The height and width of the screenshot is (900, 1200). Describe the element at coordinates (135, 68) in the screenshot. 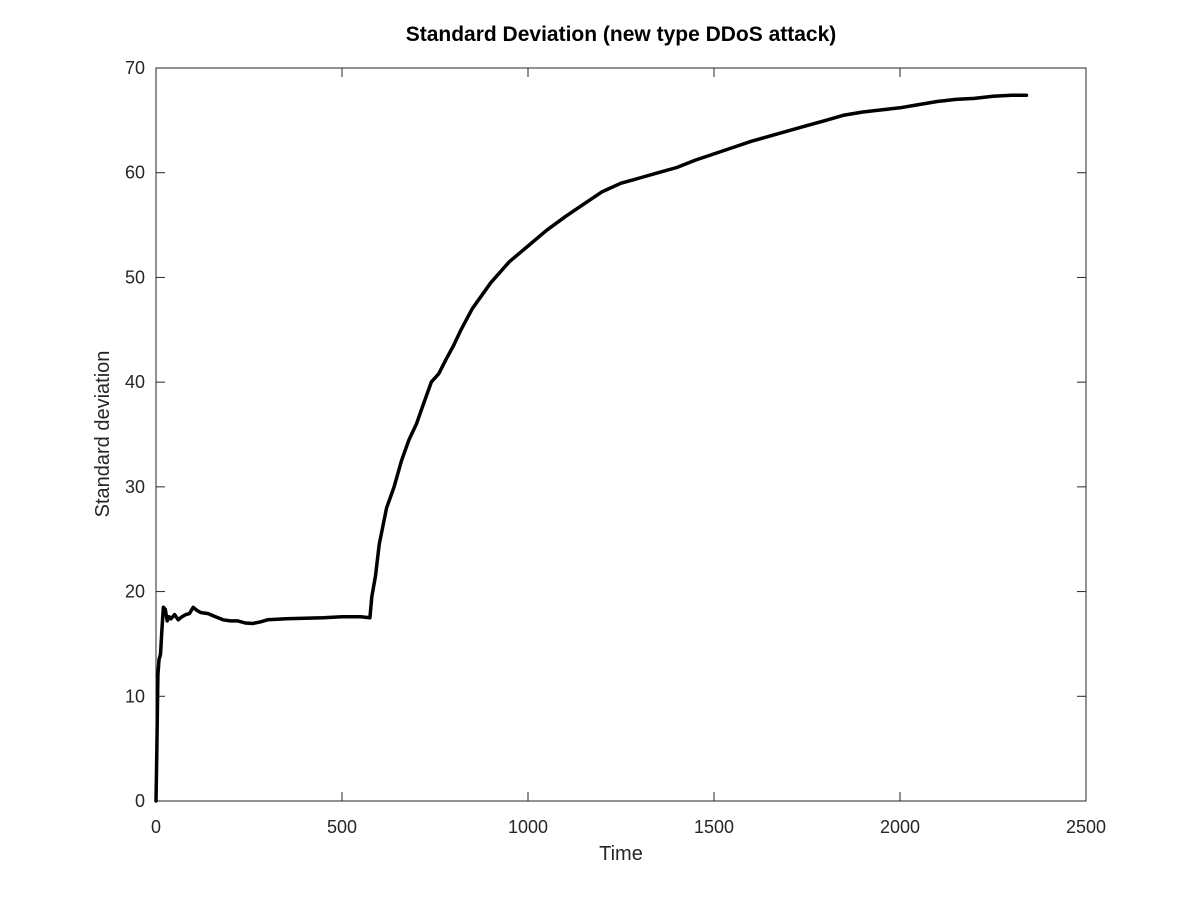

I see `y-tick-label: 70` at that location.